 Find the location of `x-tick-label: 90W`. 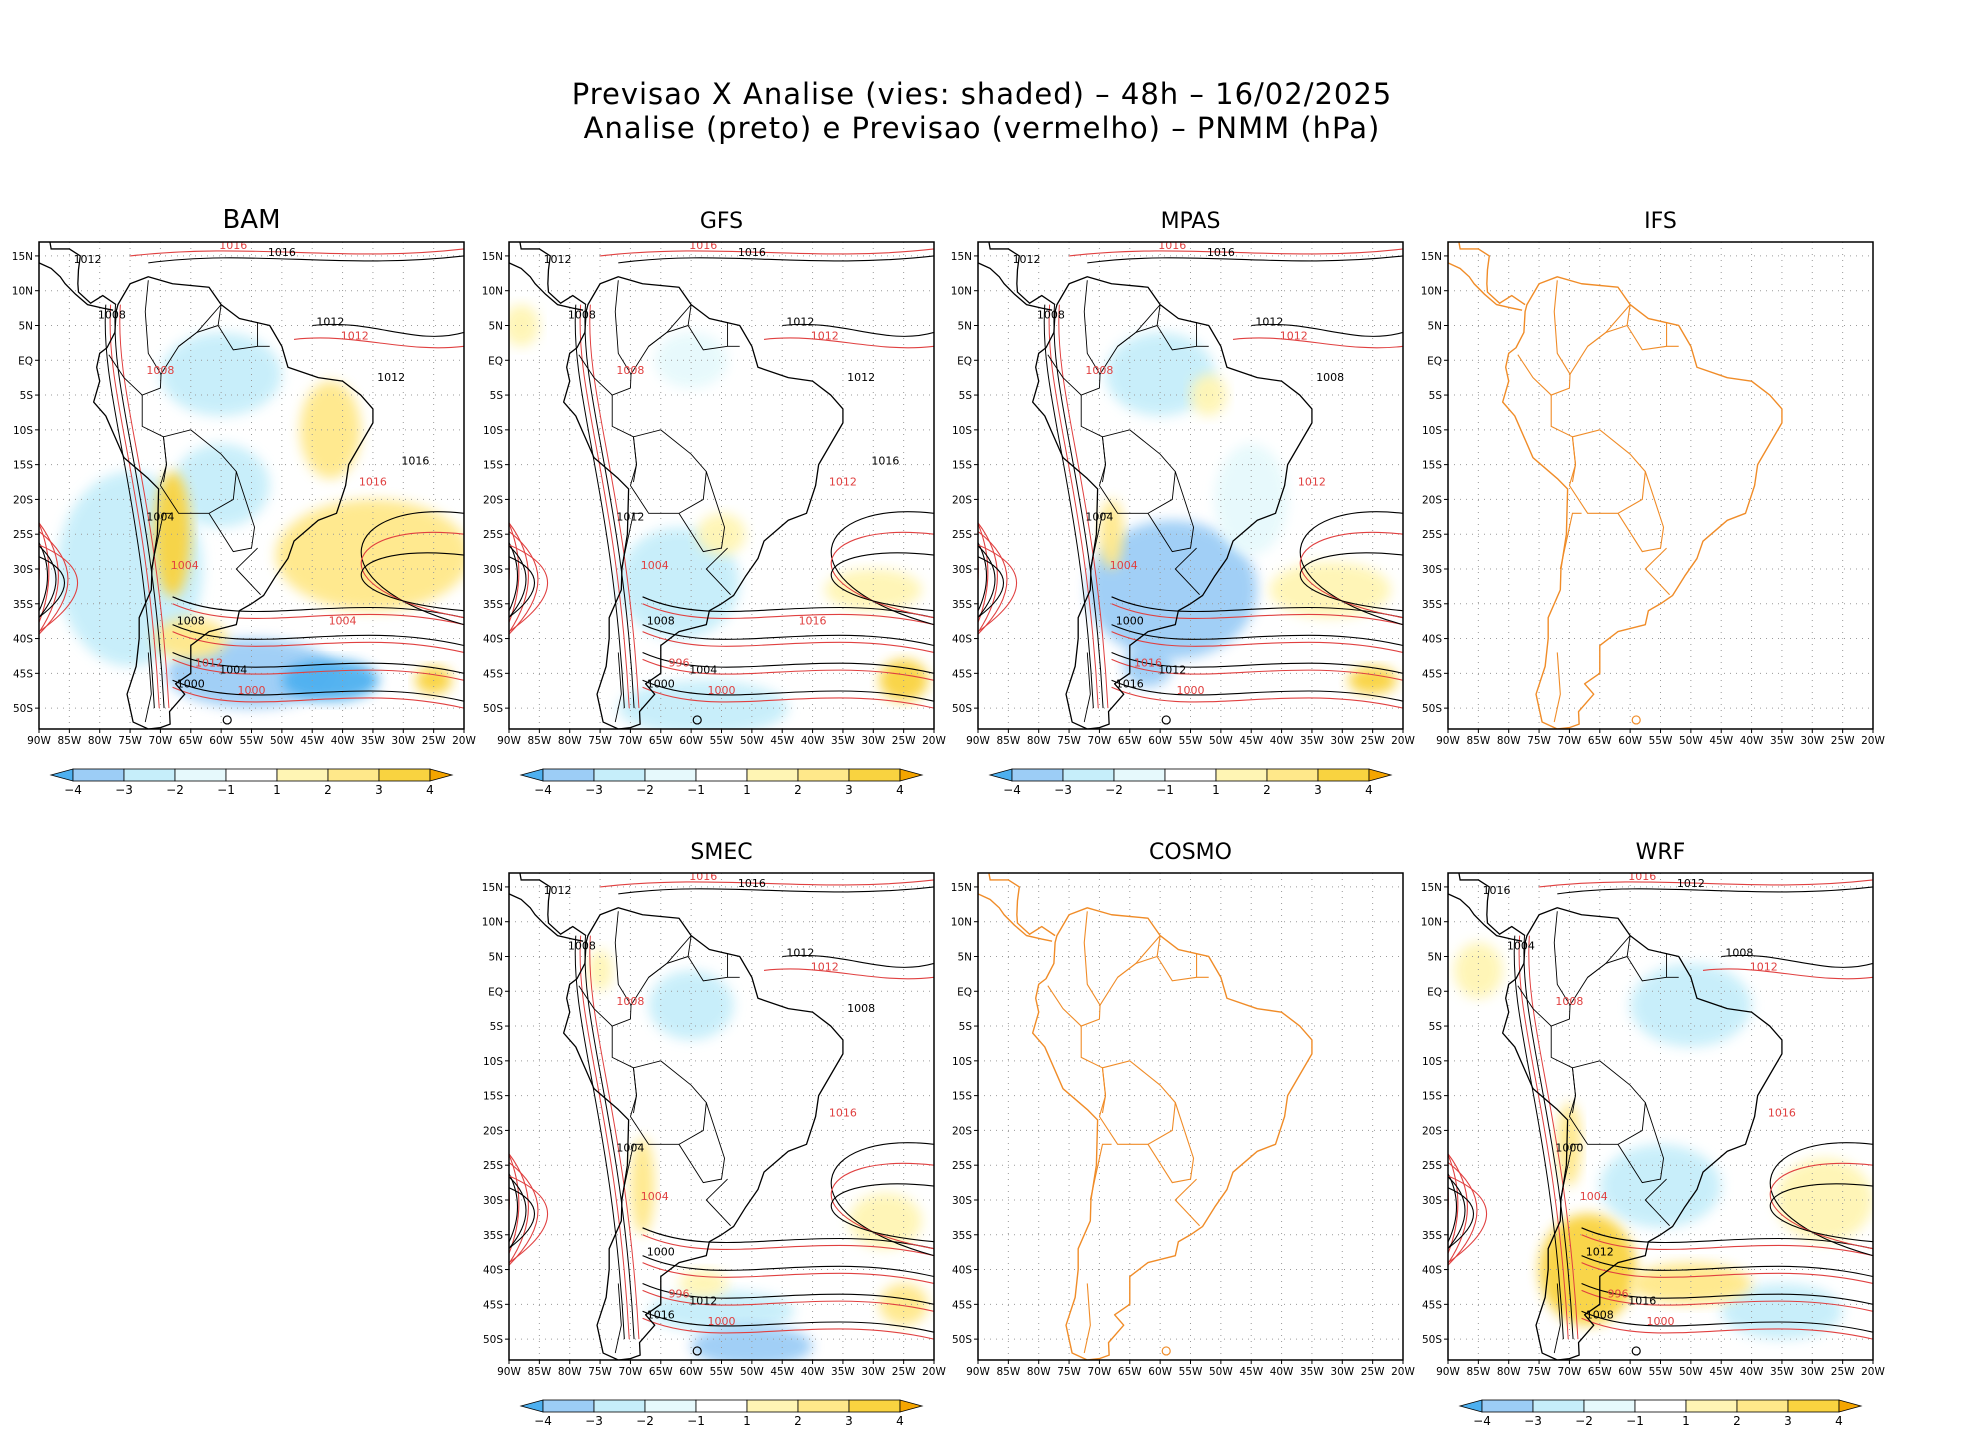

x-tick-label: 90W is located at coordinates (1448, 741).